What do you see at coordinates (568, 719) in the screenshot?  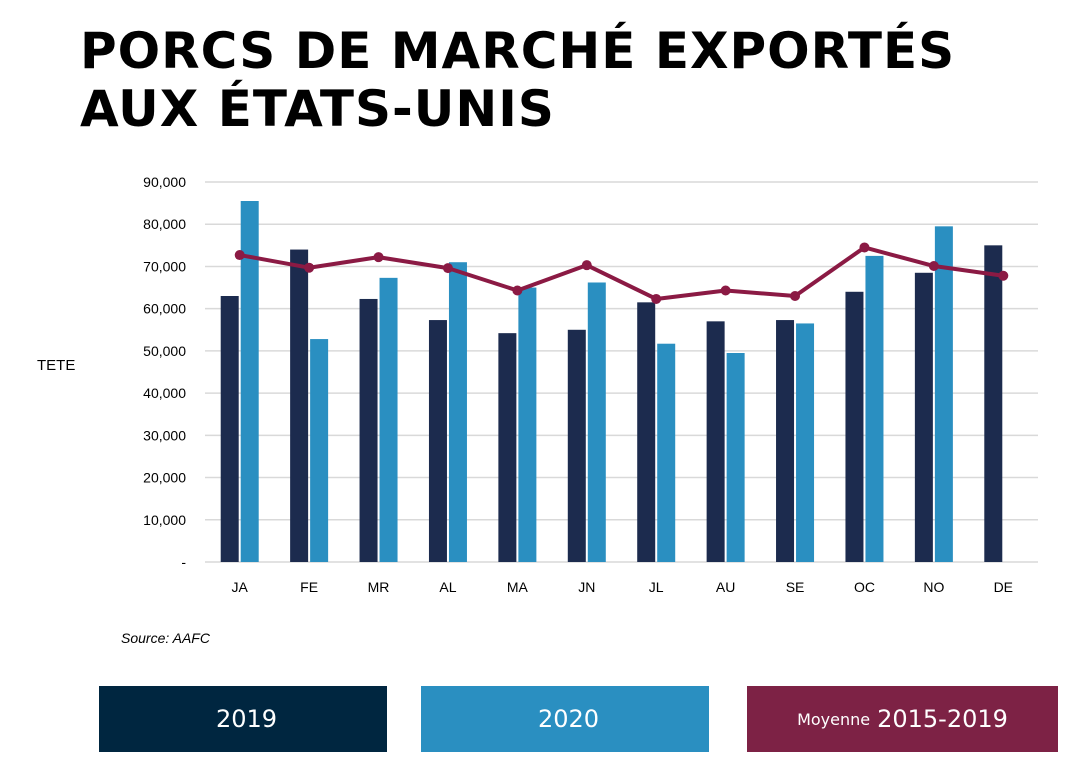 I see `legend-label: 2020` at bounding box center [568, 719].